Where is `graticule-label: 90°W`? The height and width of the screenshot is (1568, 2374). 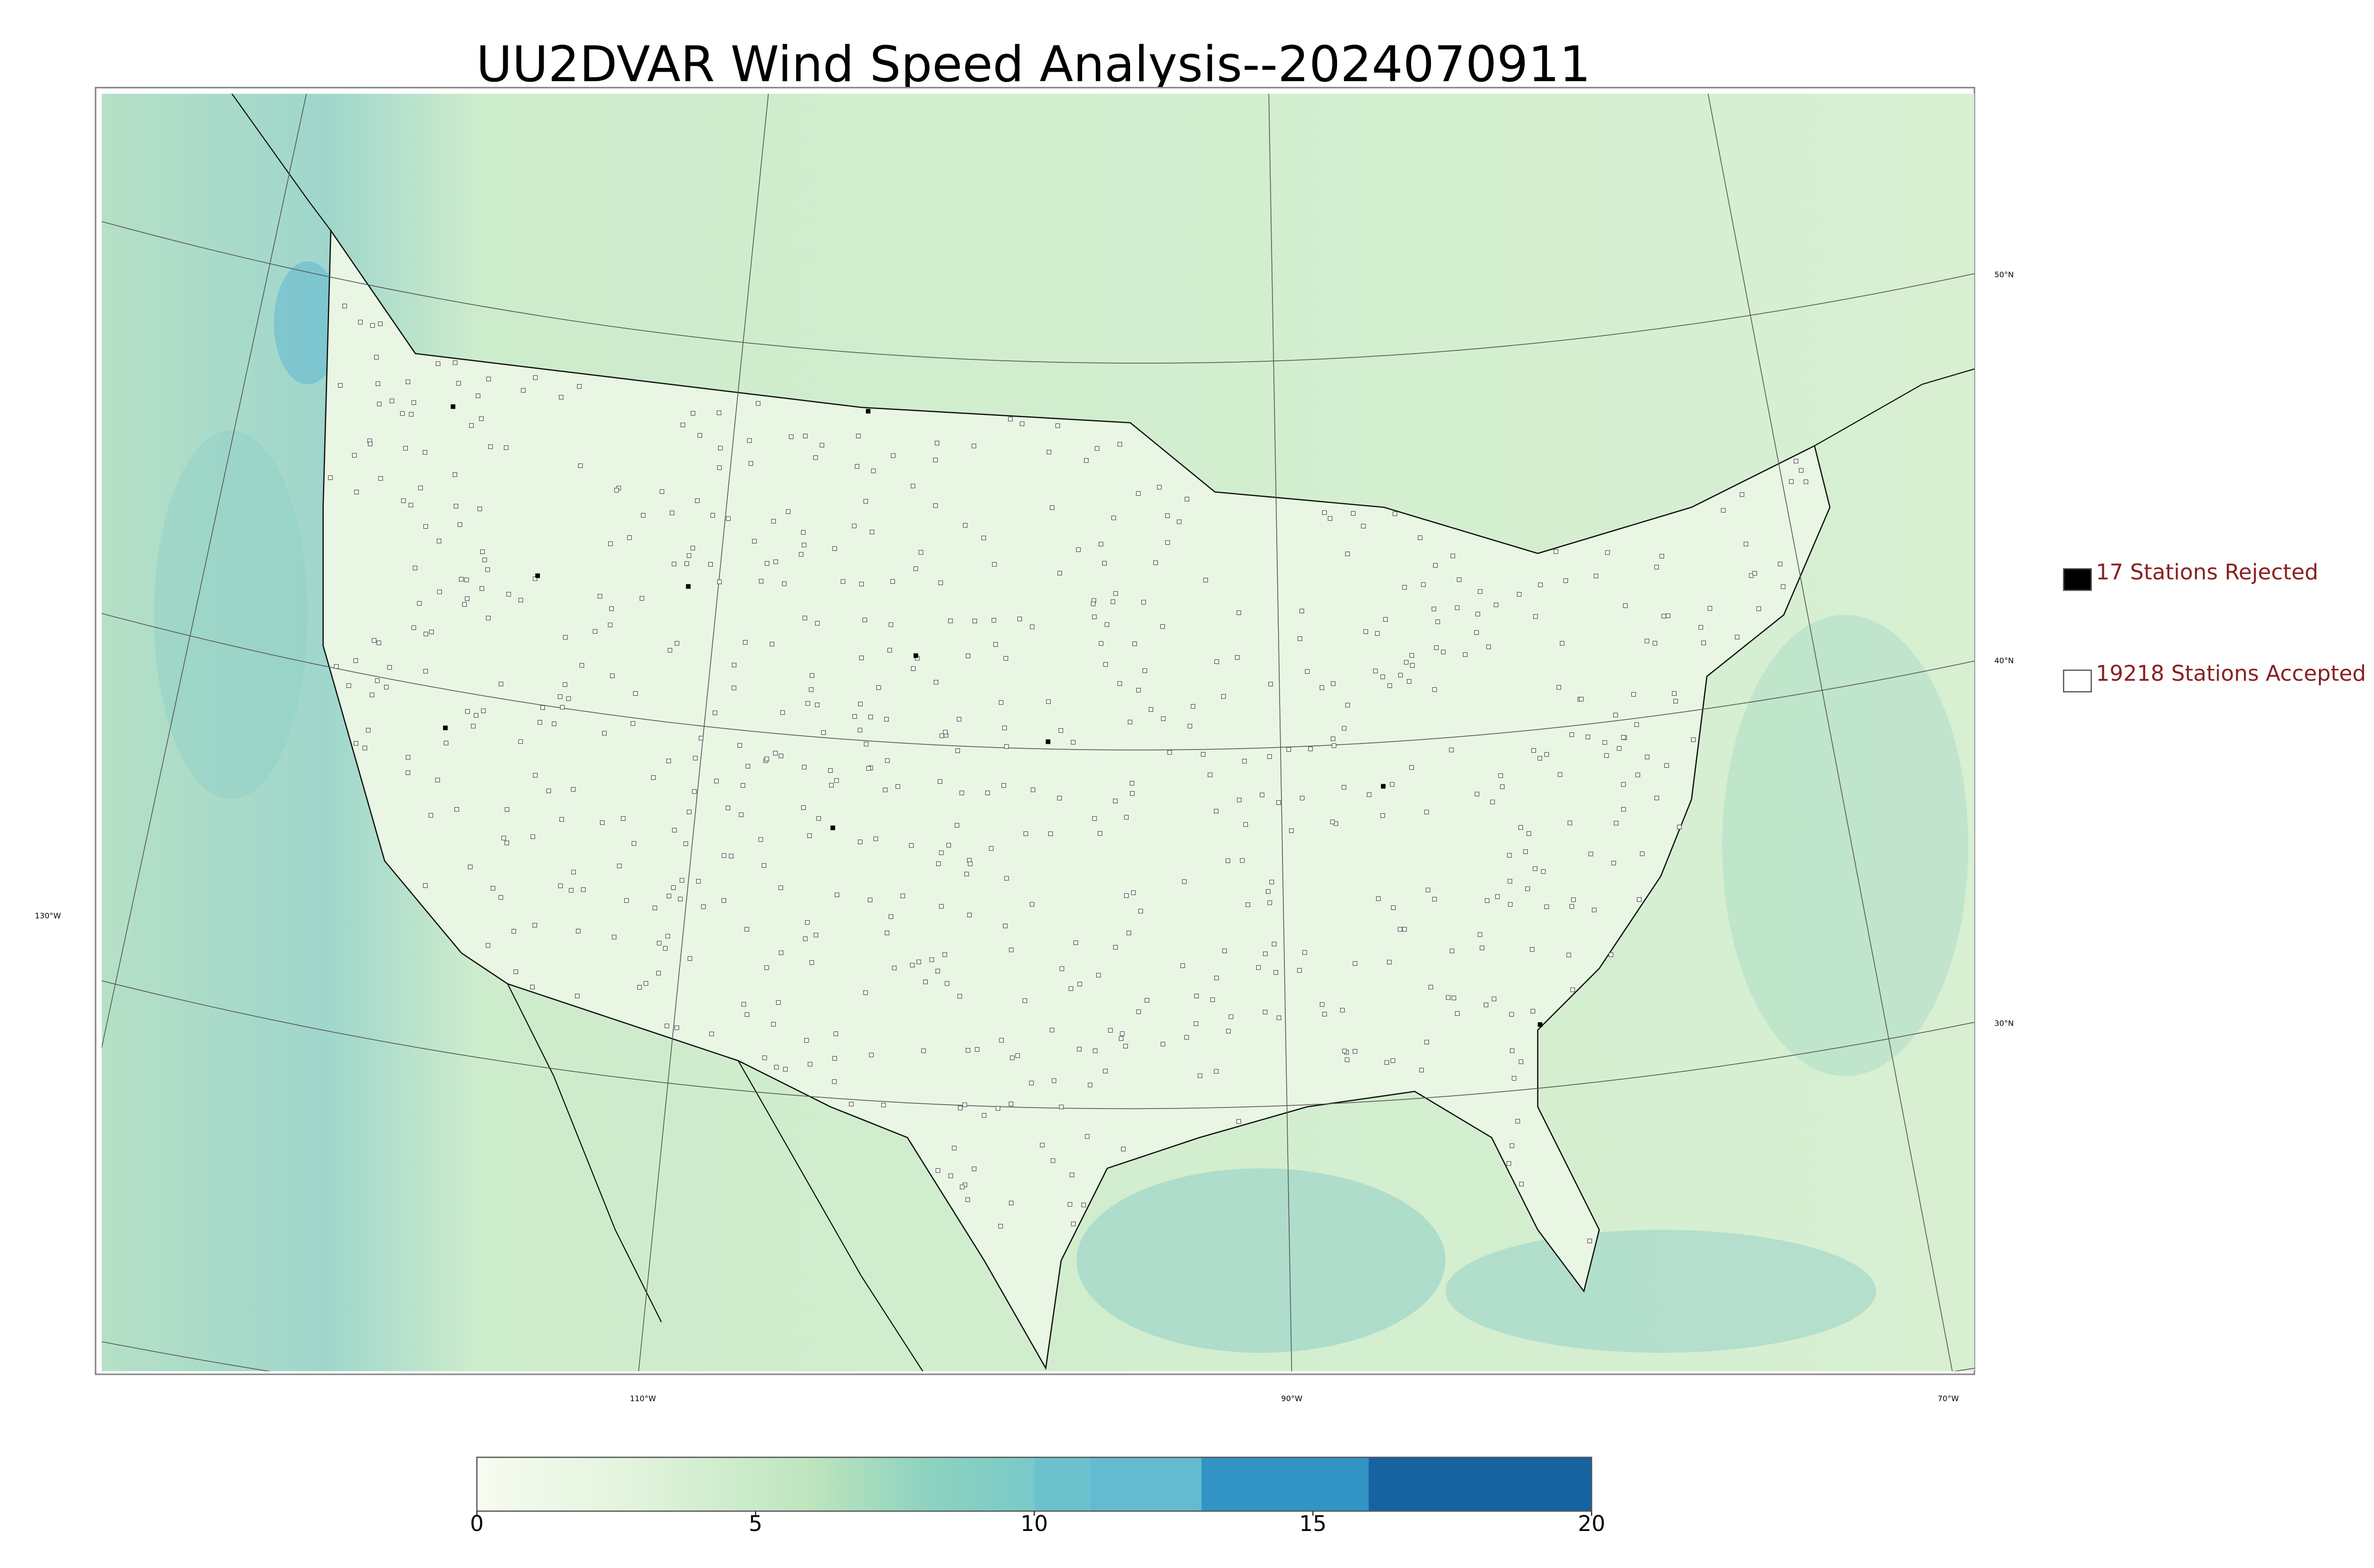
graticule-label: 90°W is located at coordinates (1291, 1399).